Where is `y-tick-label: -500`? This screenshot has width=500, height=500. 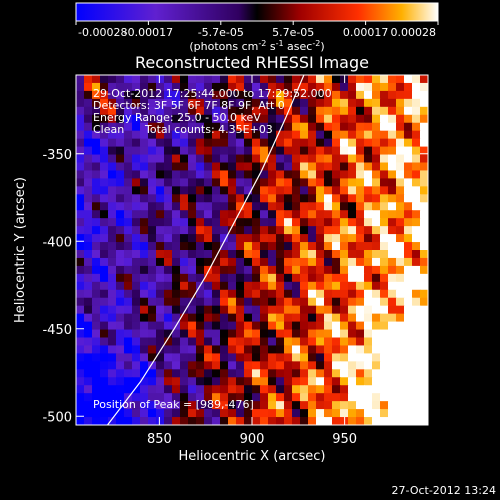
y-tick-label: -500 is located at coordinates (57, 417).